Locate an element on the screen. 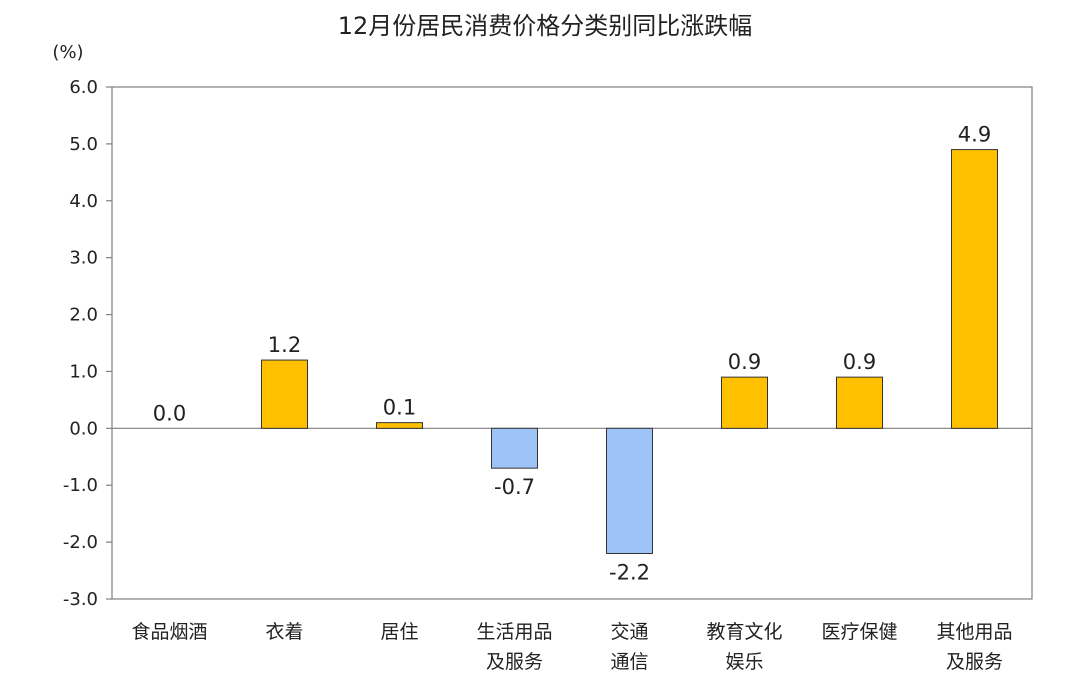 The image size is (1080, 690). y-tick-label: 0.0 is located at coordinates (83, 428).